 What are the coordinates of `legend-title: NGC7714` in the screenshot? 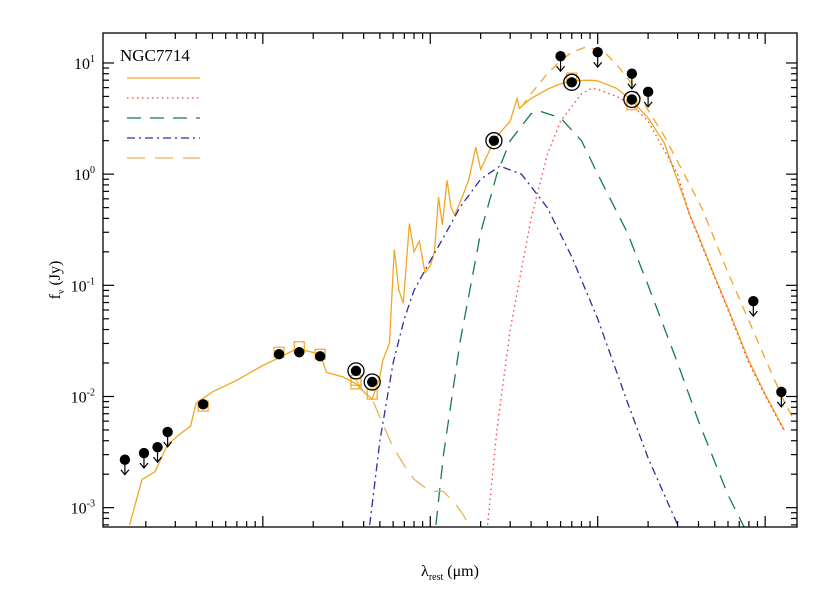 It's located at (155, 55).